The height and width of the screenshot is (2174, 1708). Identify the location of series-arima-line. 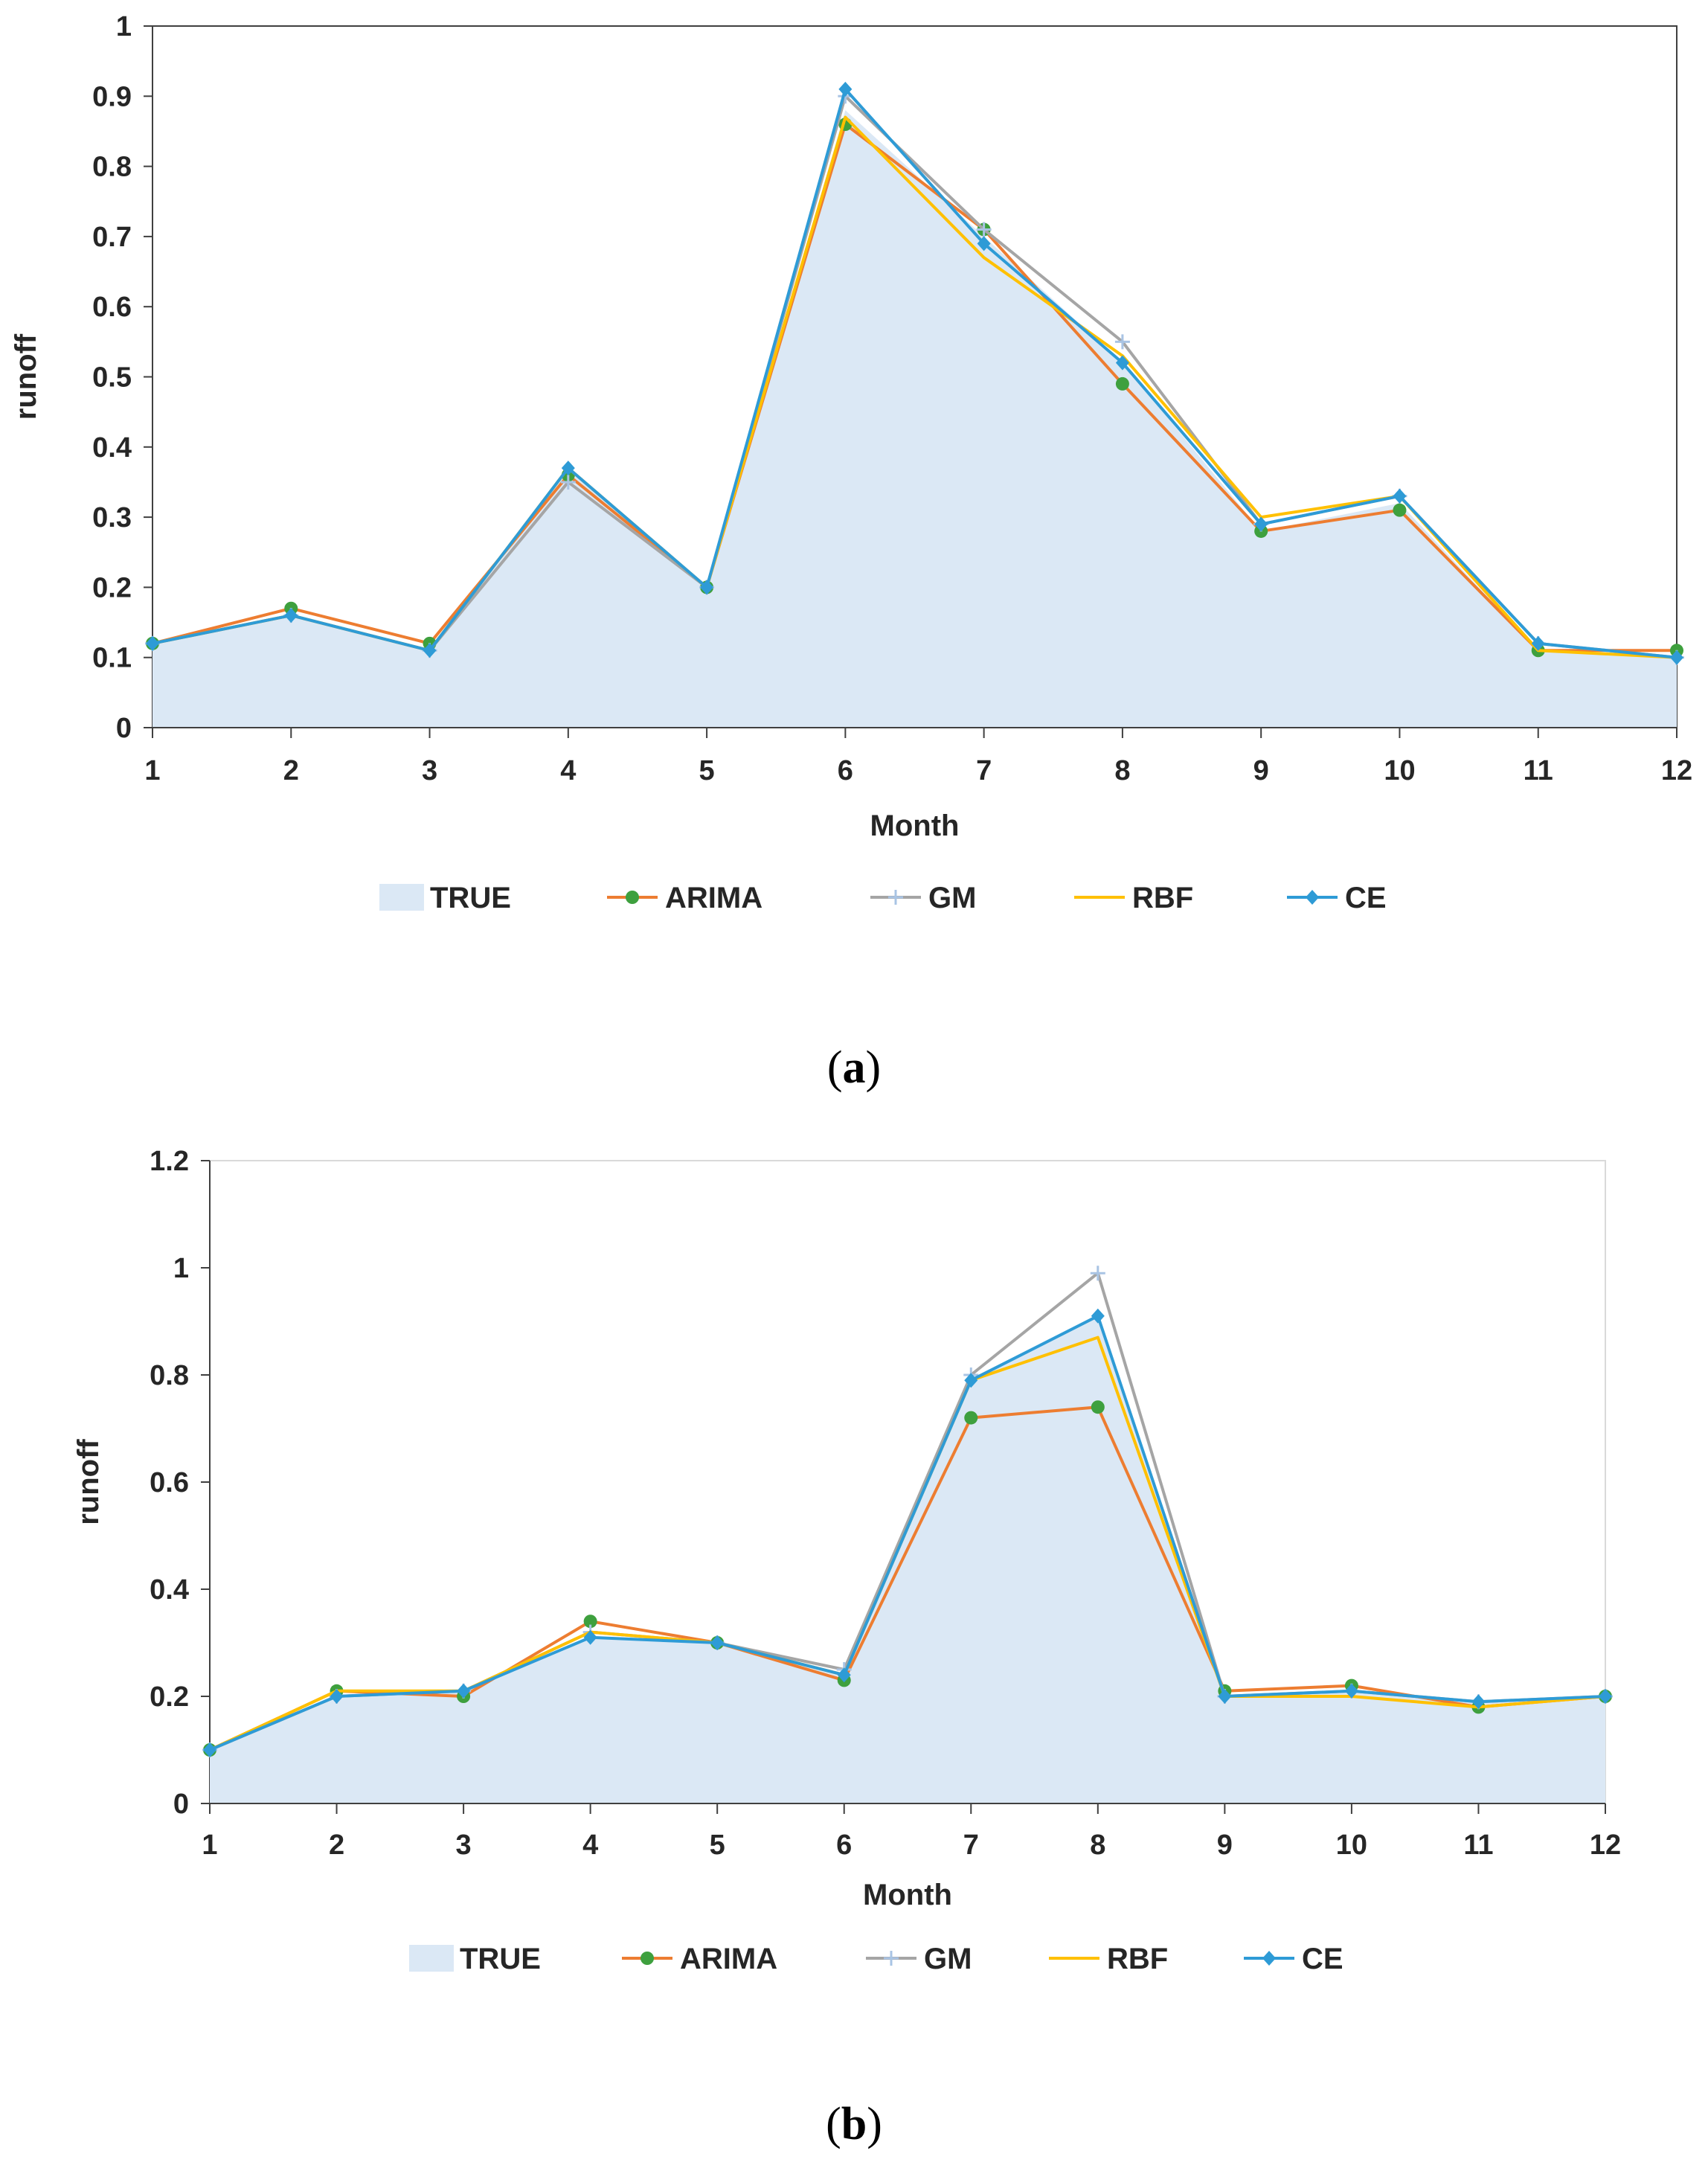
(907, 1578).